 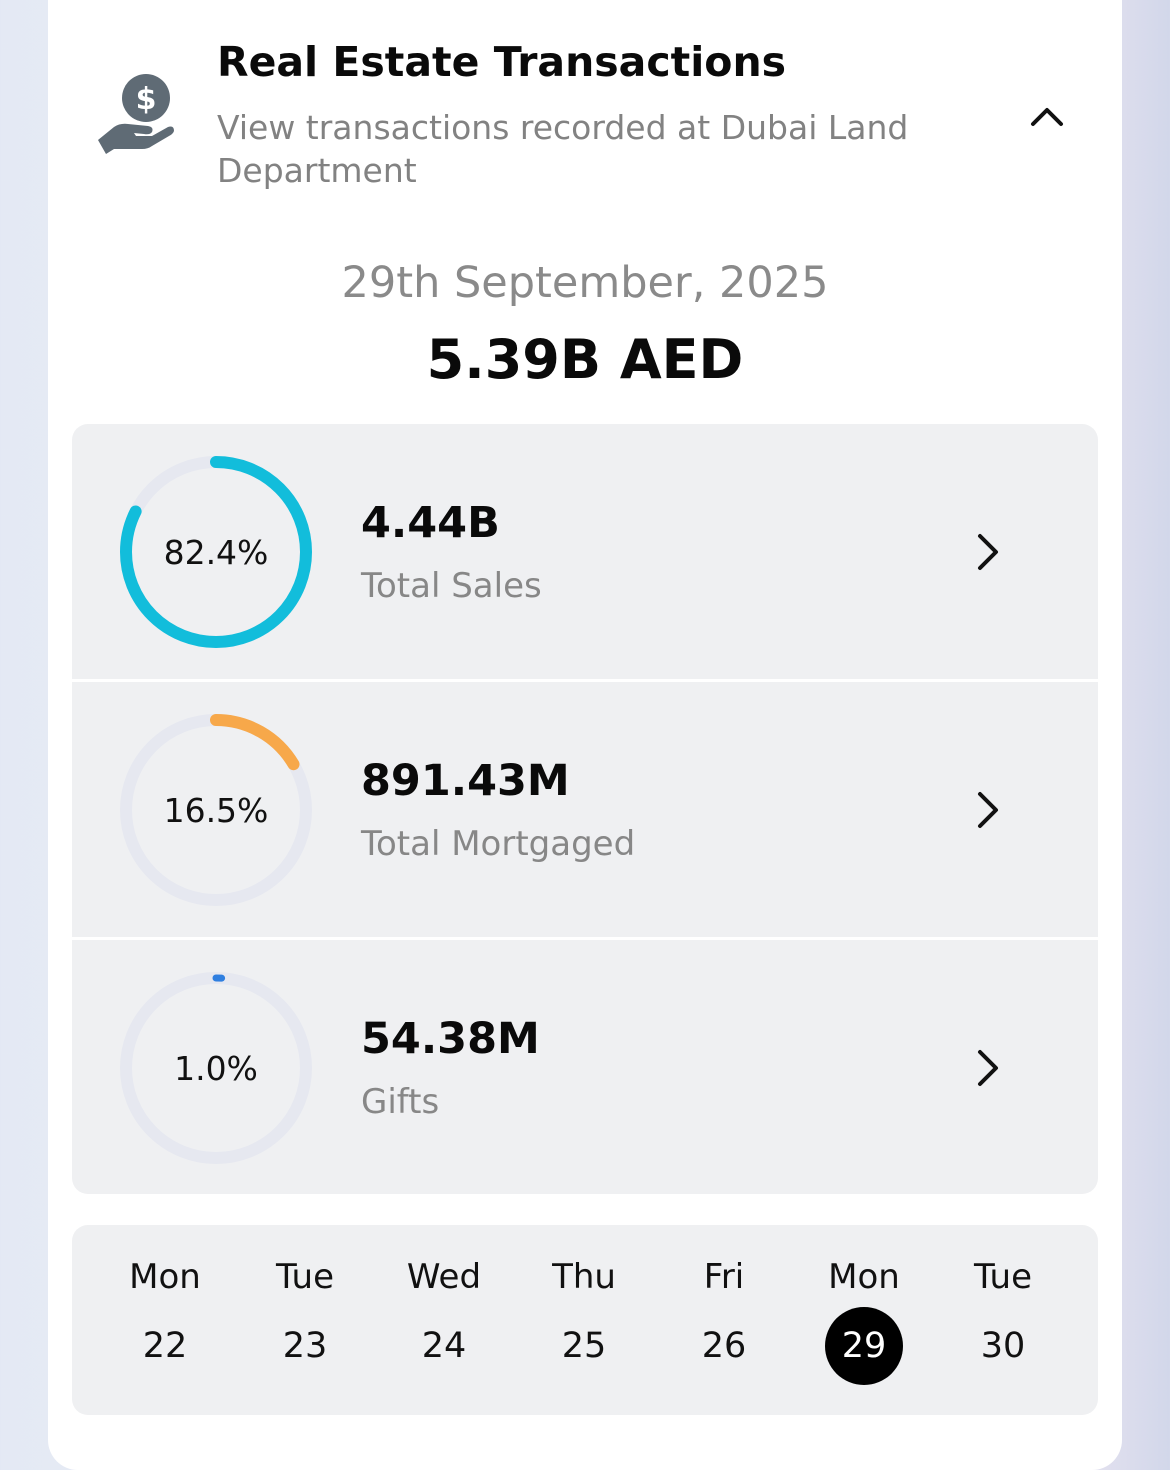 I want to click on day-name: Wed, so click(x=444, y=1277).